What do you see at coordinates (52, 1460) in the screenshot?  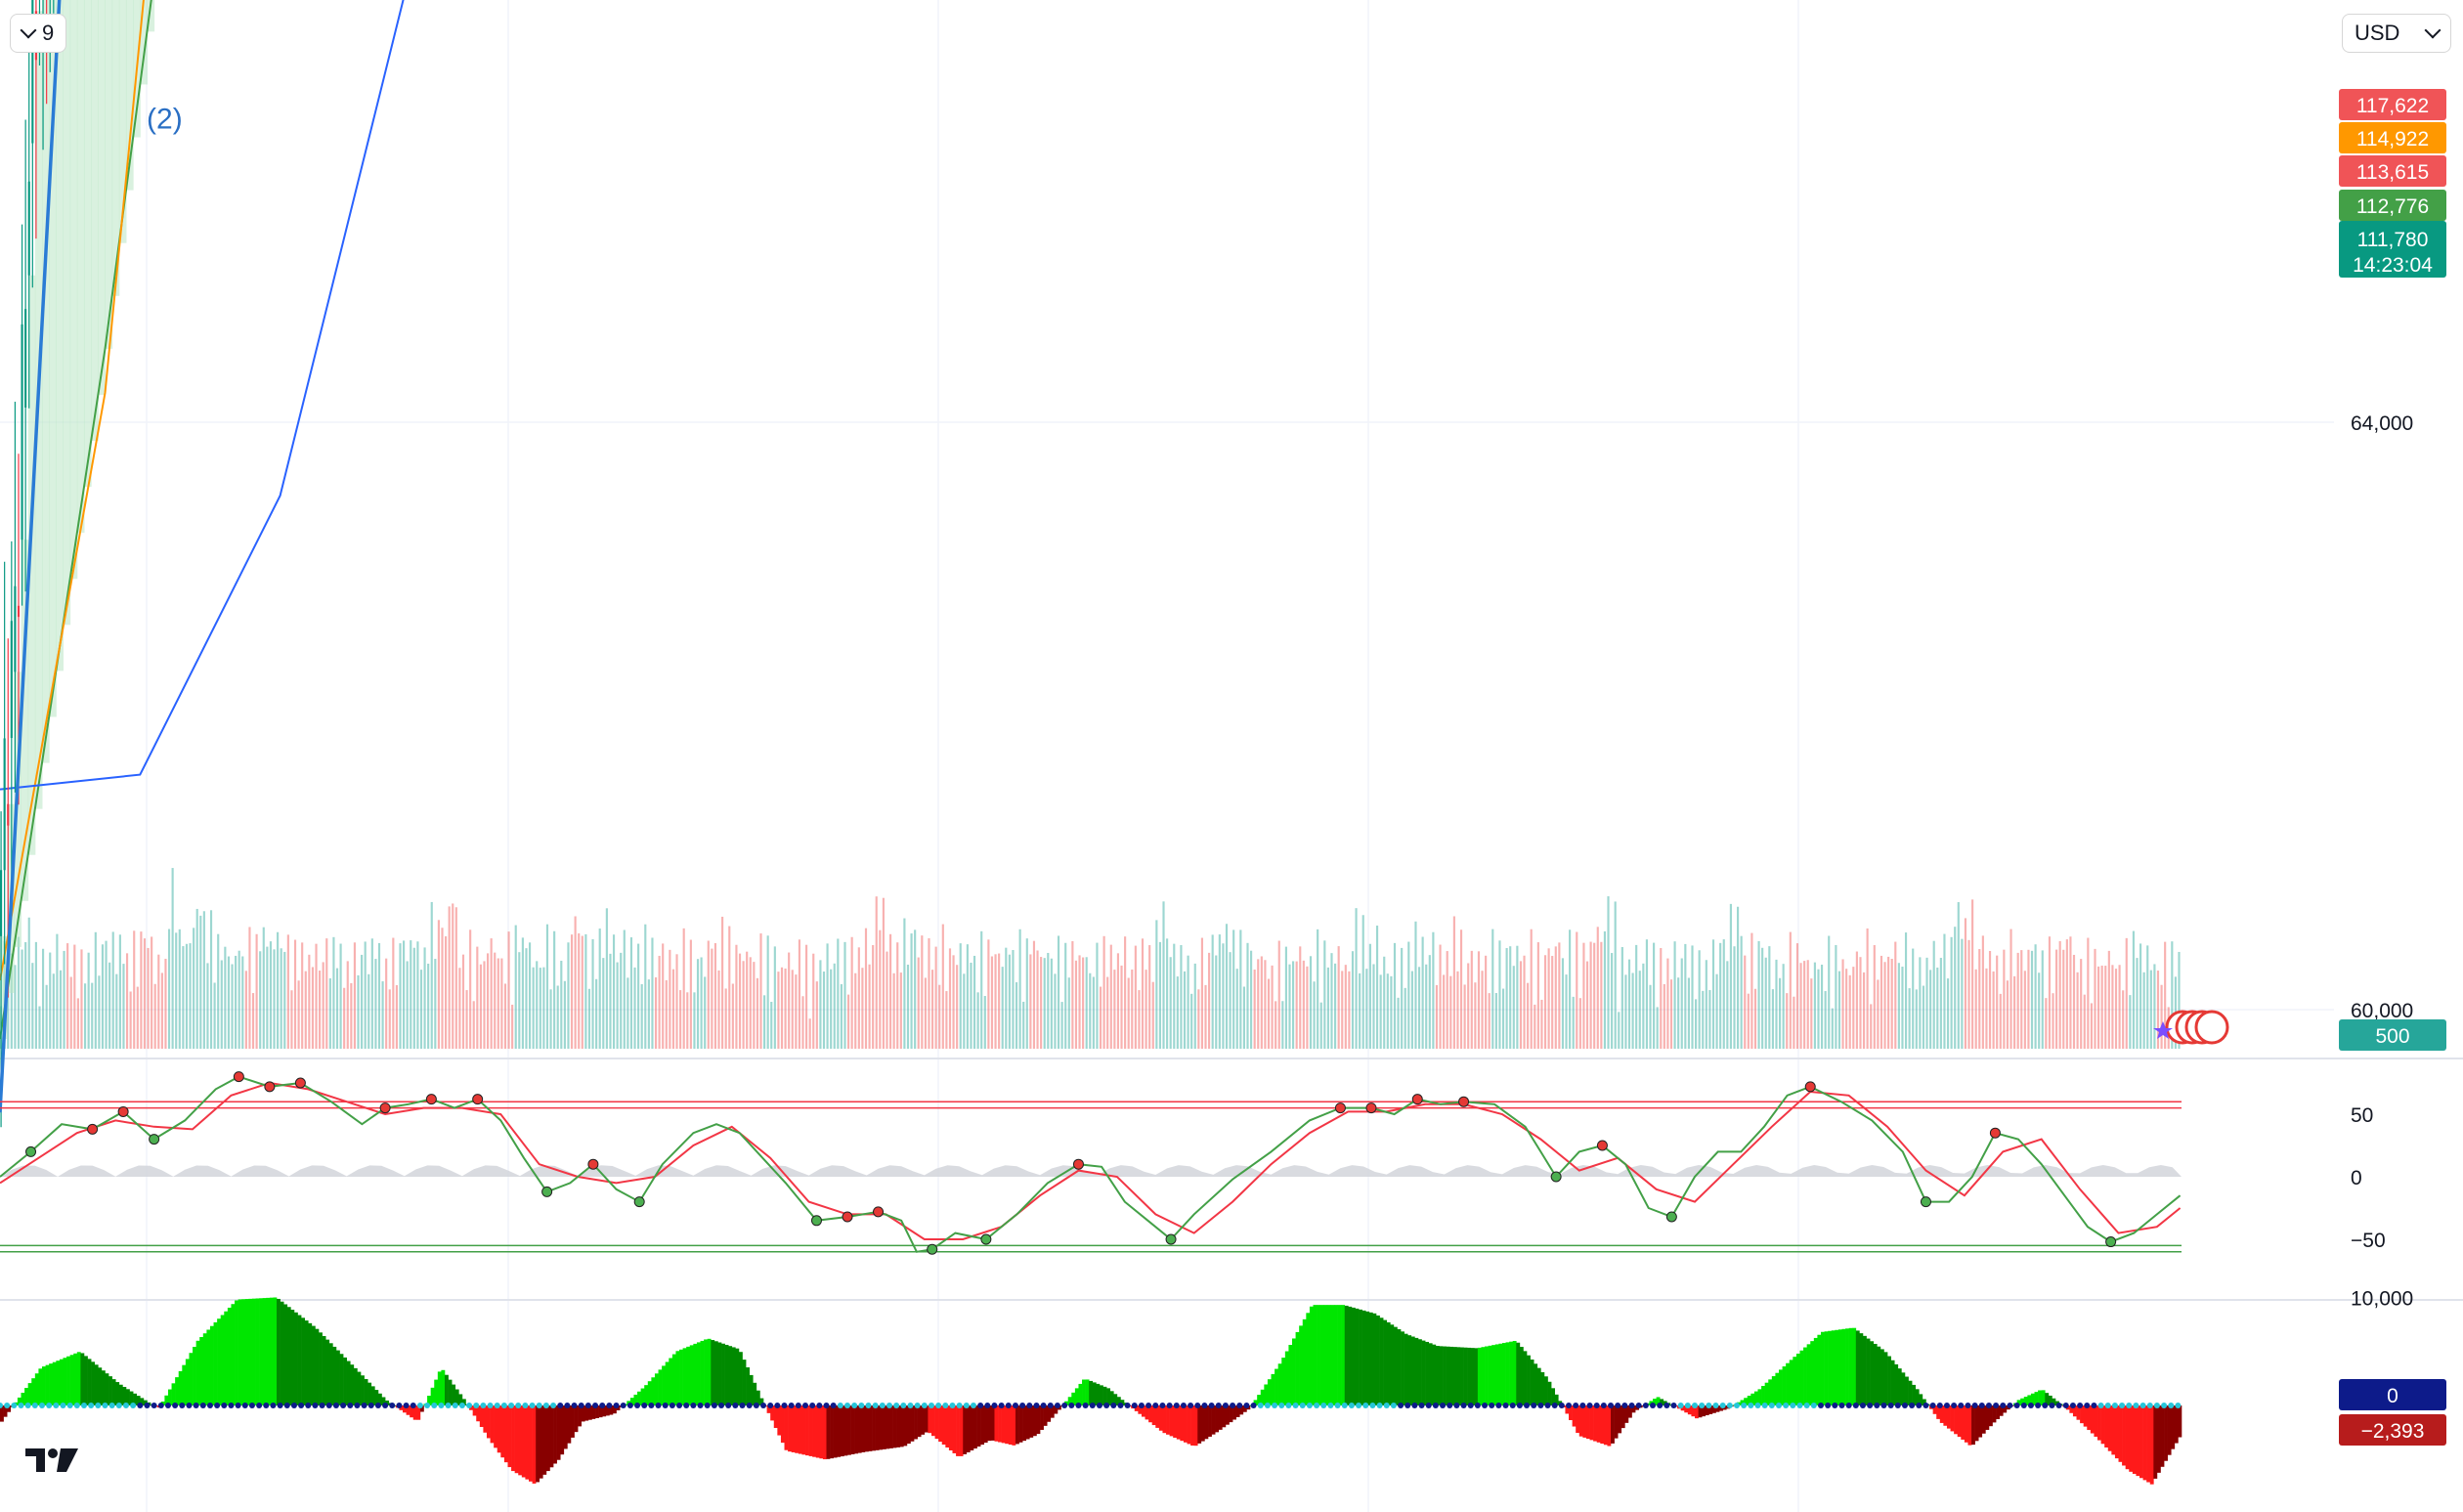 I see `tradingview-logo` at bounding box center [52, 1460].